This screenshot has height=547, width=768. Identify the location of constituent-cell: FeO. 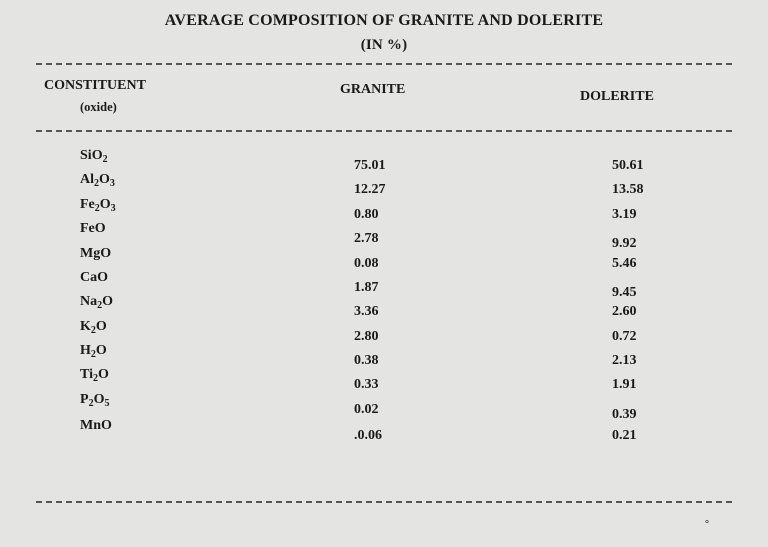
(93, 228).